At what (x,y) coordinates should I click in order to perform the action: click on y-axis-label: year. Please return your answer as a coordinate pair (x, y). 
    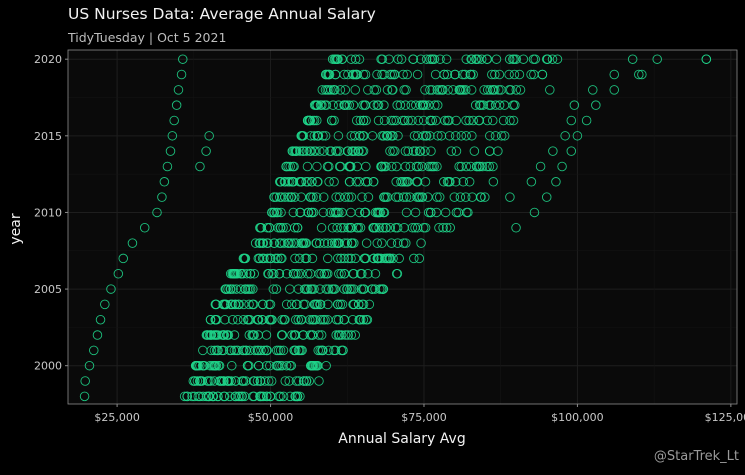
    Looking at the image, I should click on (16, 228).